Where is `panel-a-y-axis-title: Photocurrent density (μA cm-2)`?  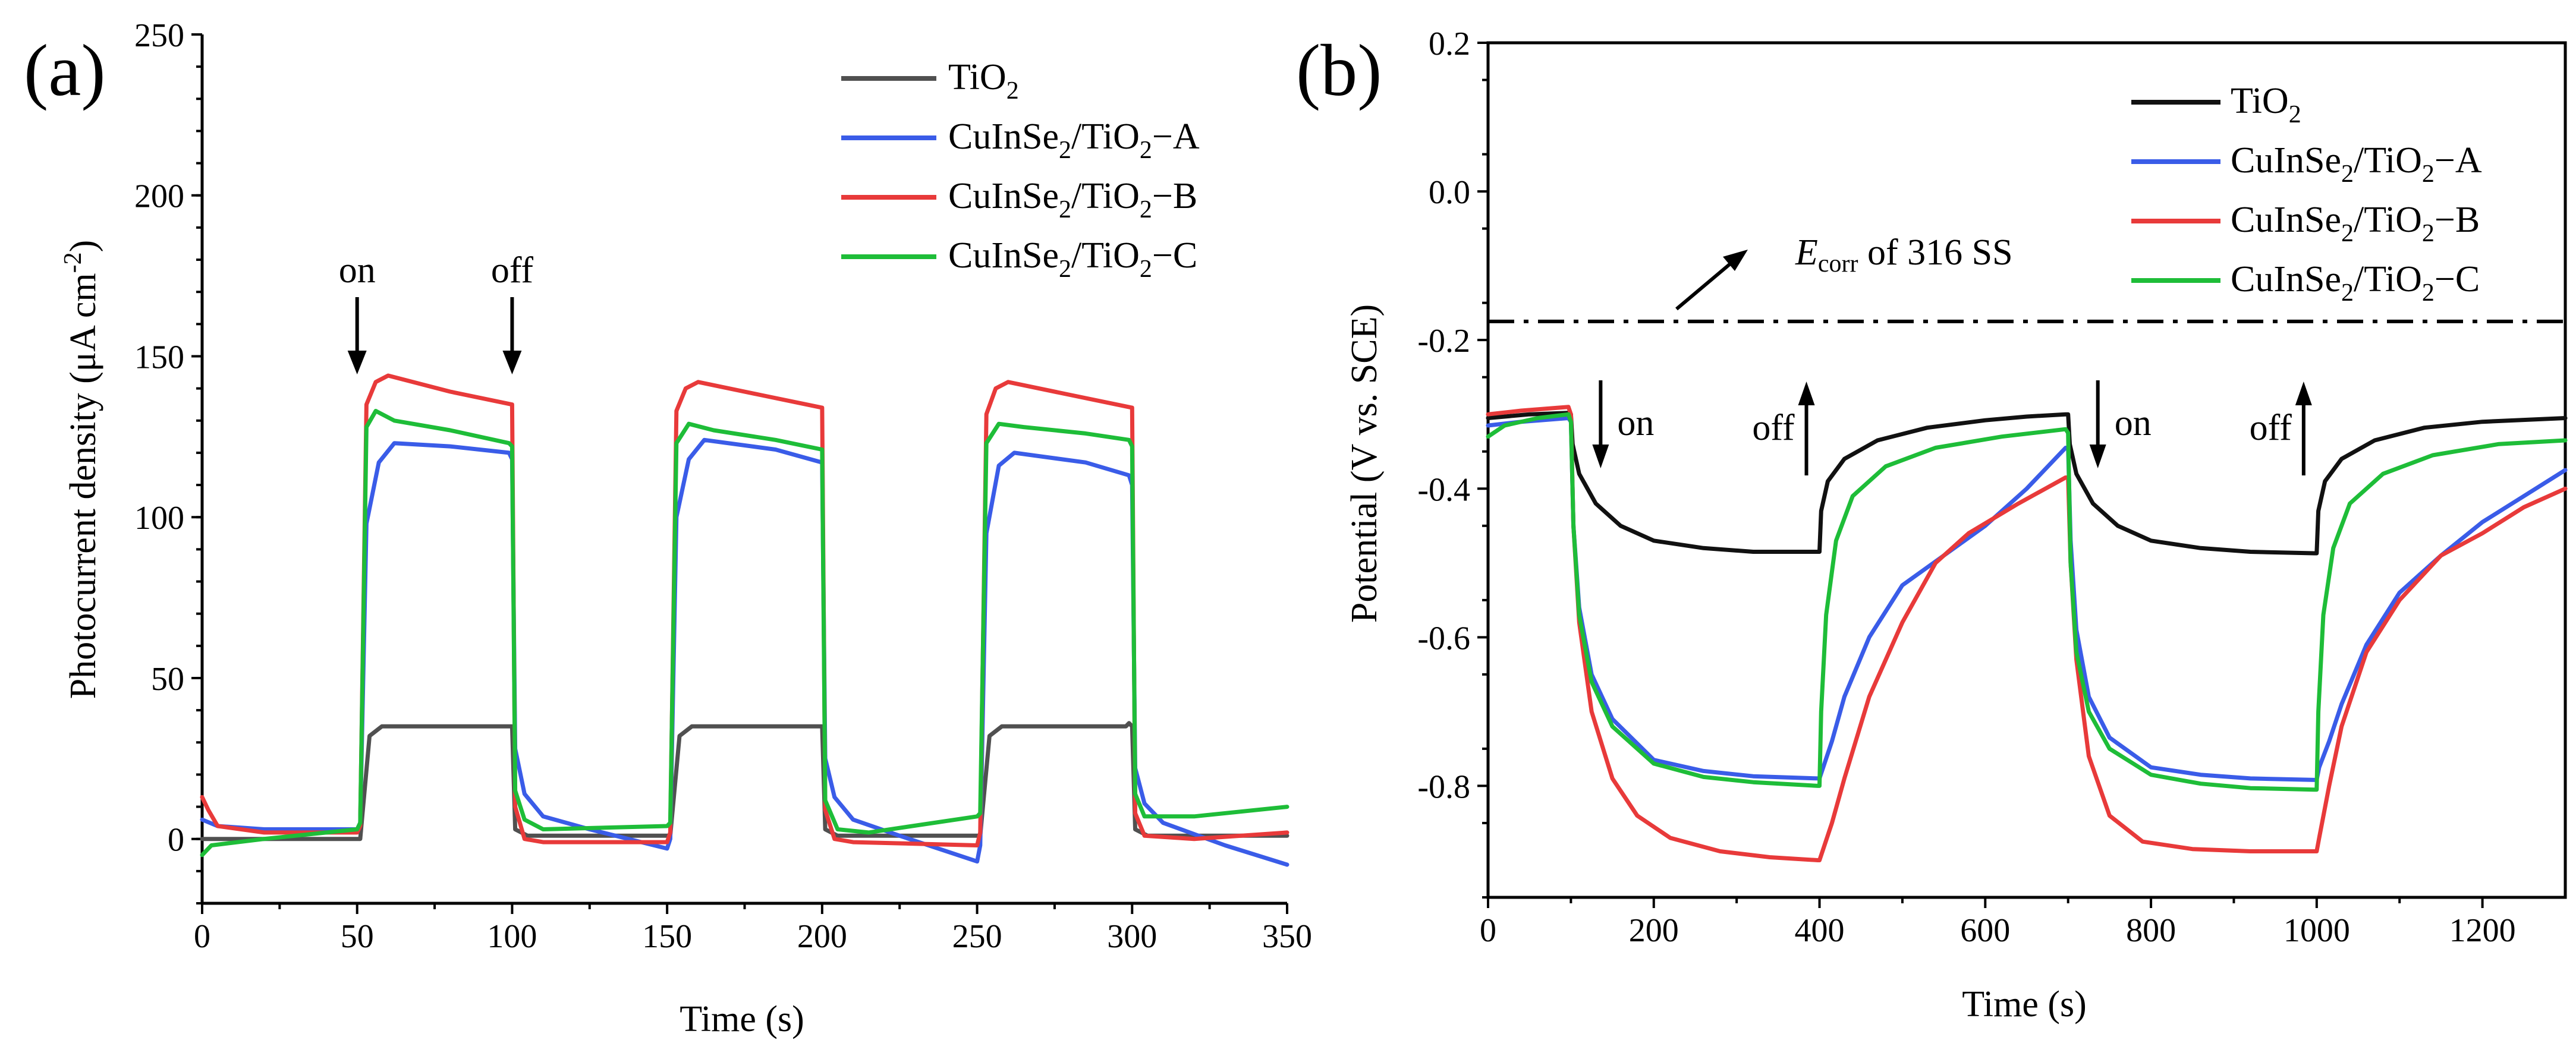 panel-a-y-axis-title: Photocurrent density (μA cm-2) is located at coordinates (81, 469).